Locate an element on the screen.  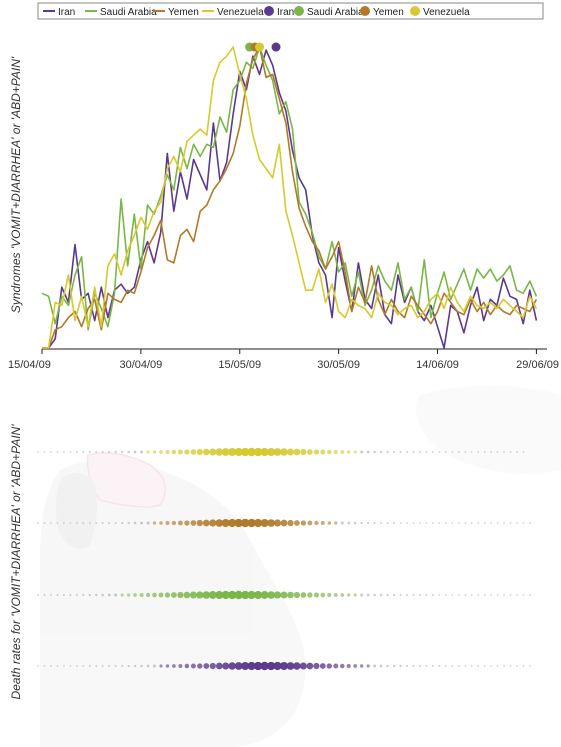
x-tick-label: 14/06/09 is located at coordinates (437, 365).